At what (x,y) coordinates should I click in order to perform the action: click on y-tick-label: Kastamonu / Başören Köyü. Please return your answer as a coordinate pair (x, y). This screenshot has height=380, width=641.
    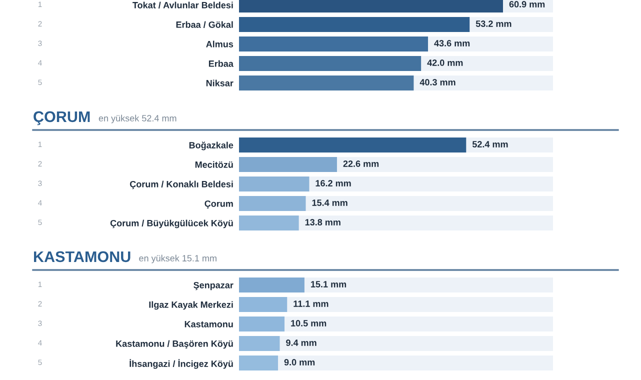
    Looking at the image, I should click on (174, 344).